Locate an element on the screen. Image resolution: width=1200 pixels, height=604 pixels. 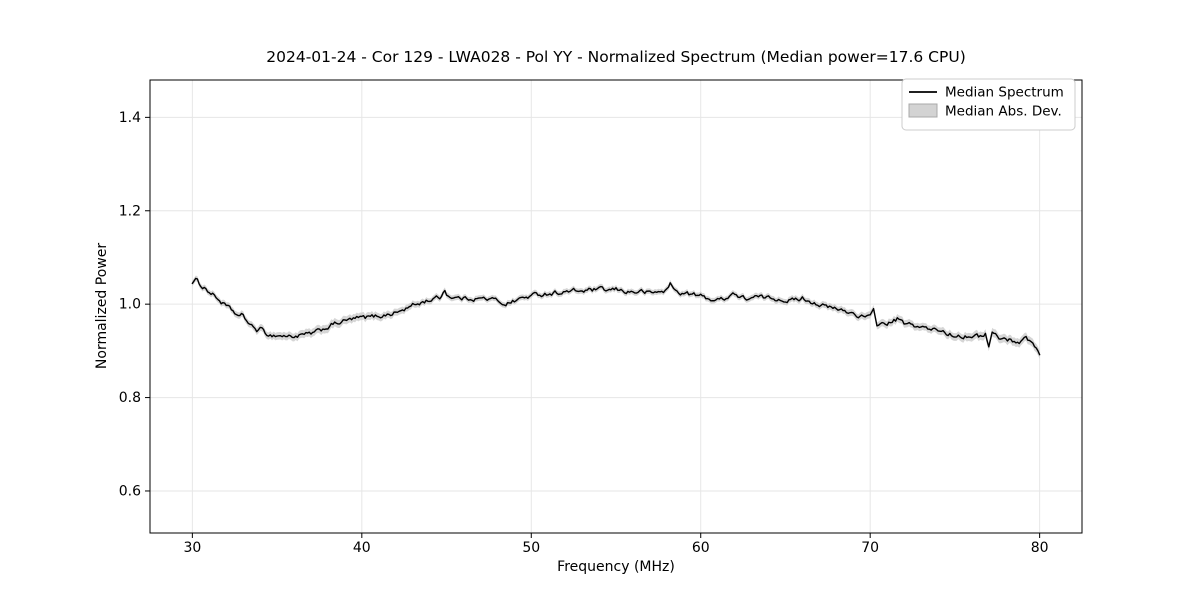
y-tick-label: 0.6 is located at coordinates (130, 491).